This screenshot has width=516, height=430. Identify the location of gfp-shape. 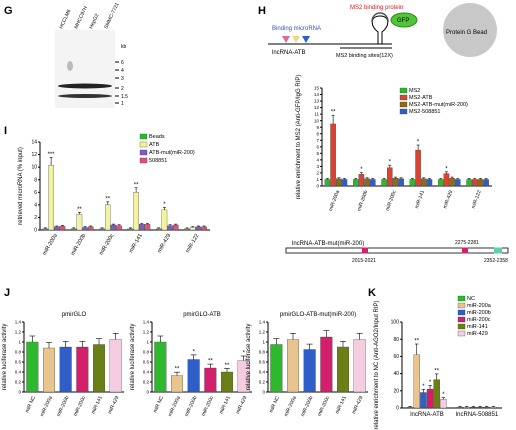
(404, 20).